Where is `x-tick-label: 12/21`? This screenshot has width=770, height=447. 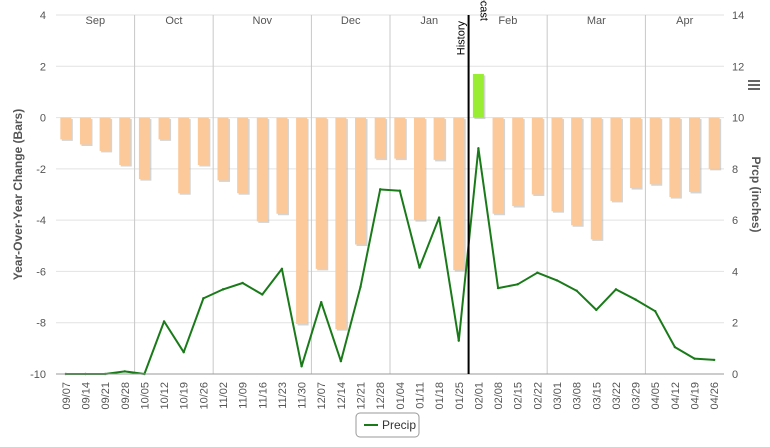
x-tick-label: 12/21 is located at coordinates (362, 396).